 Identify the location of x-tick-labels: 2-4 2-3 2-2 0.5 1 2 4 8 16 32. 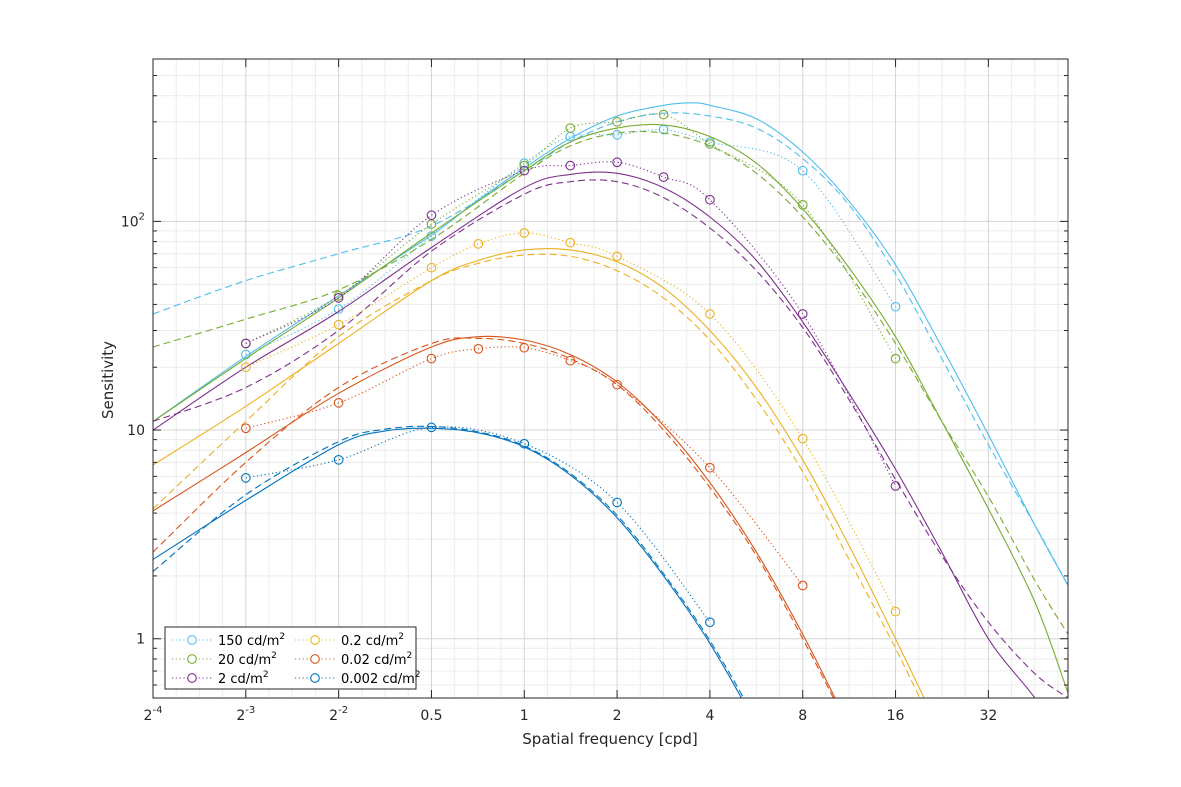
(571, 714).